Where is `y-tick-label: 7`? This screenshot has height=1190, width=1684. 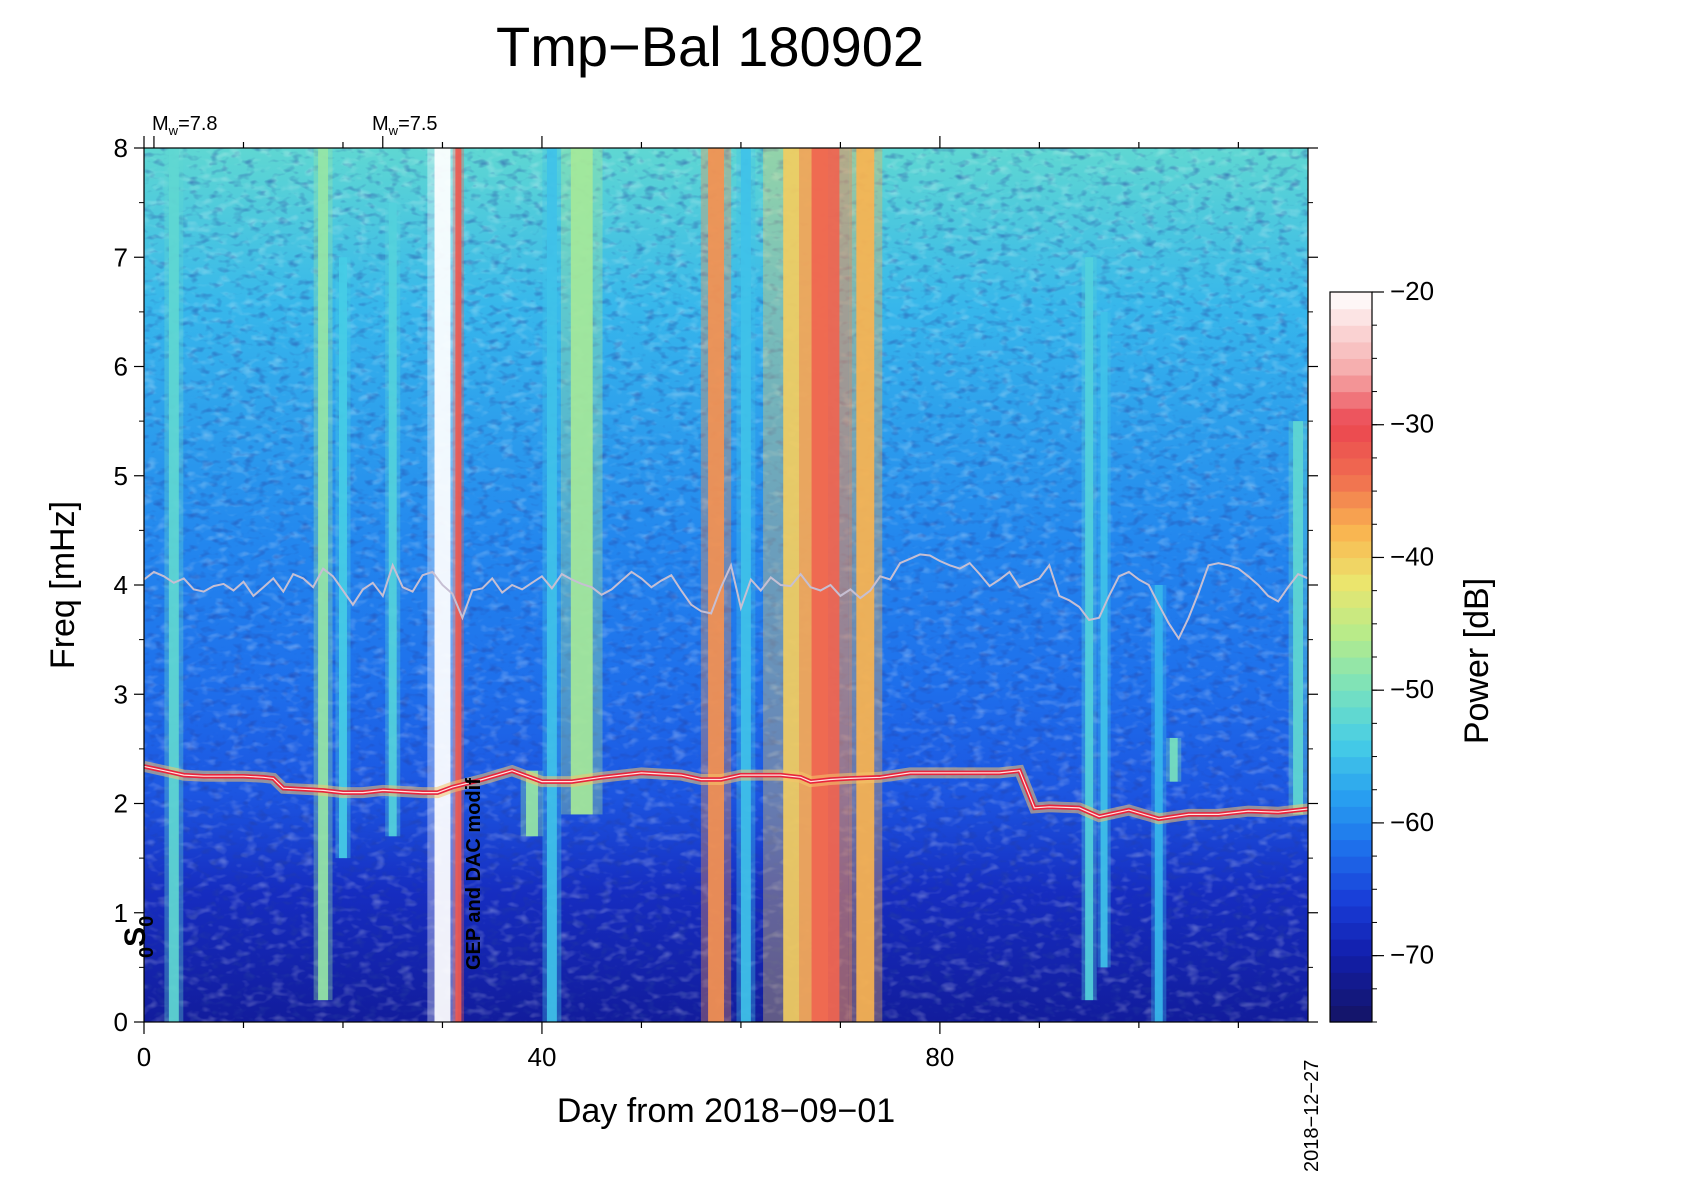 y-tick-label: 7 is located at coordinates (121, 257).